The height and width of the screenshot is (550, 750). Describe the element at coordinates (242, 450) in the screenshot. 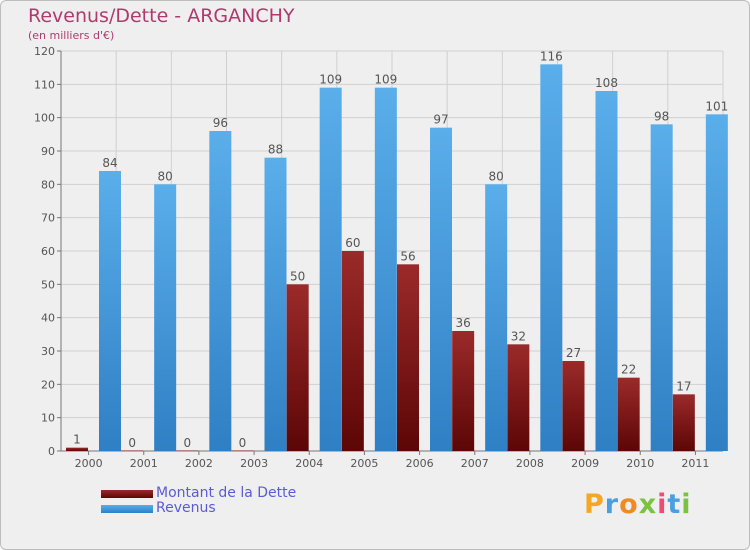

I see `bar-debt-2003` at that location.